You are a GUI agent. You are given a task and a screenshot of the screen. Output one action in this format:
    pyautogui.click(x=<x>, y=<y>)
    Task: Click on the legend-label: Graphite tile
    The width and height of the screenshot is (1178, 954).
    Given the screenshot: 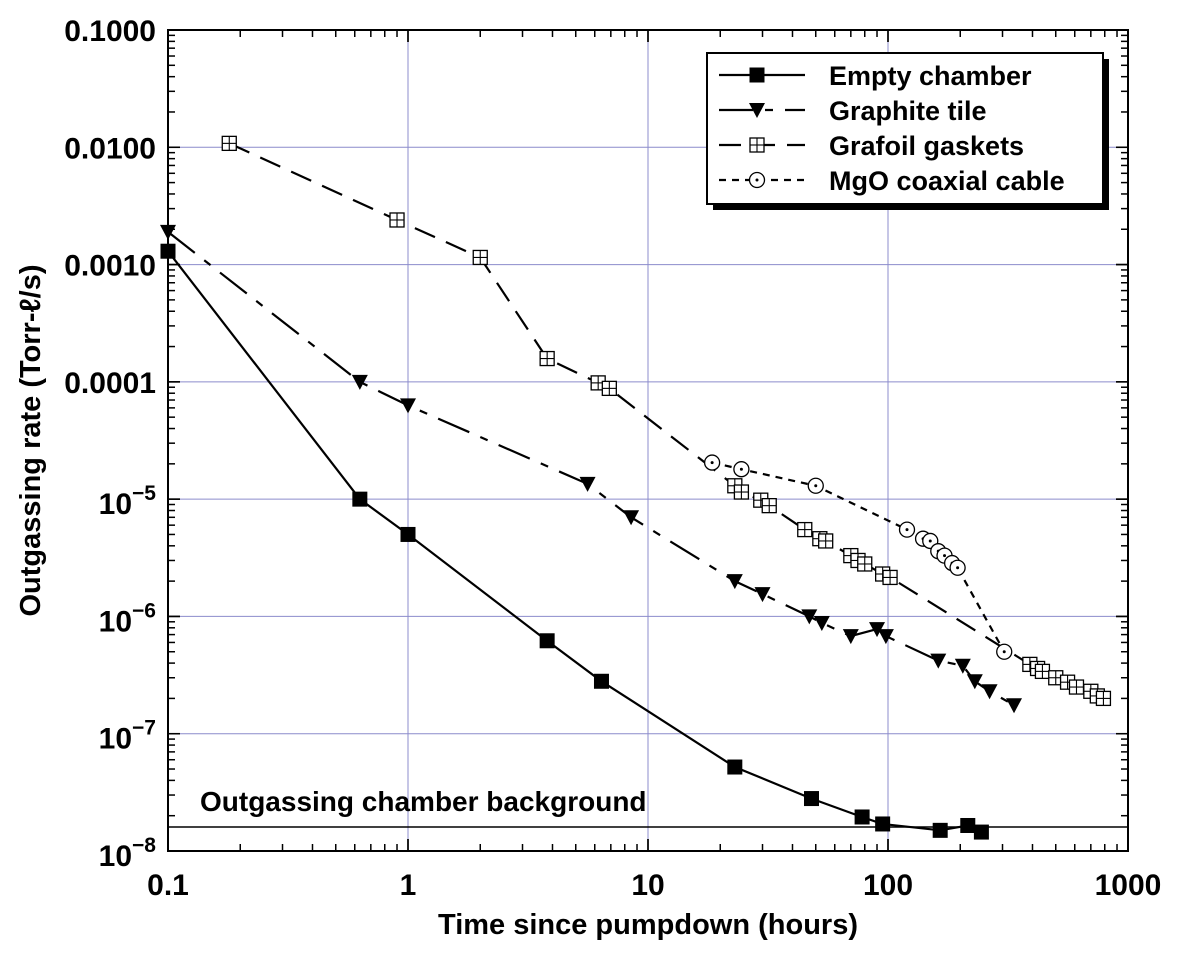 What is the action you would take?
    pyautogui.click(x=908, y=111)
    